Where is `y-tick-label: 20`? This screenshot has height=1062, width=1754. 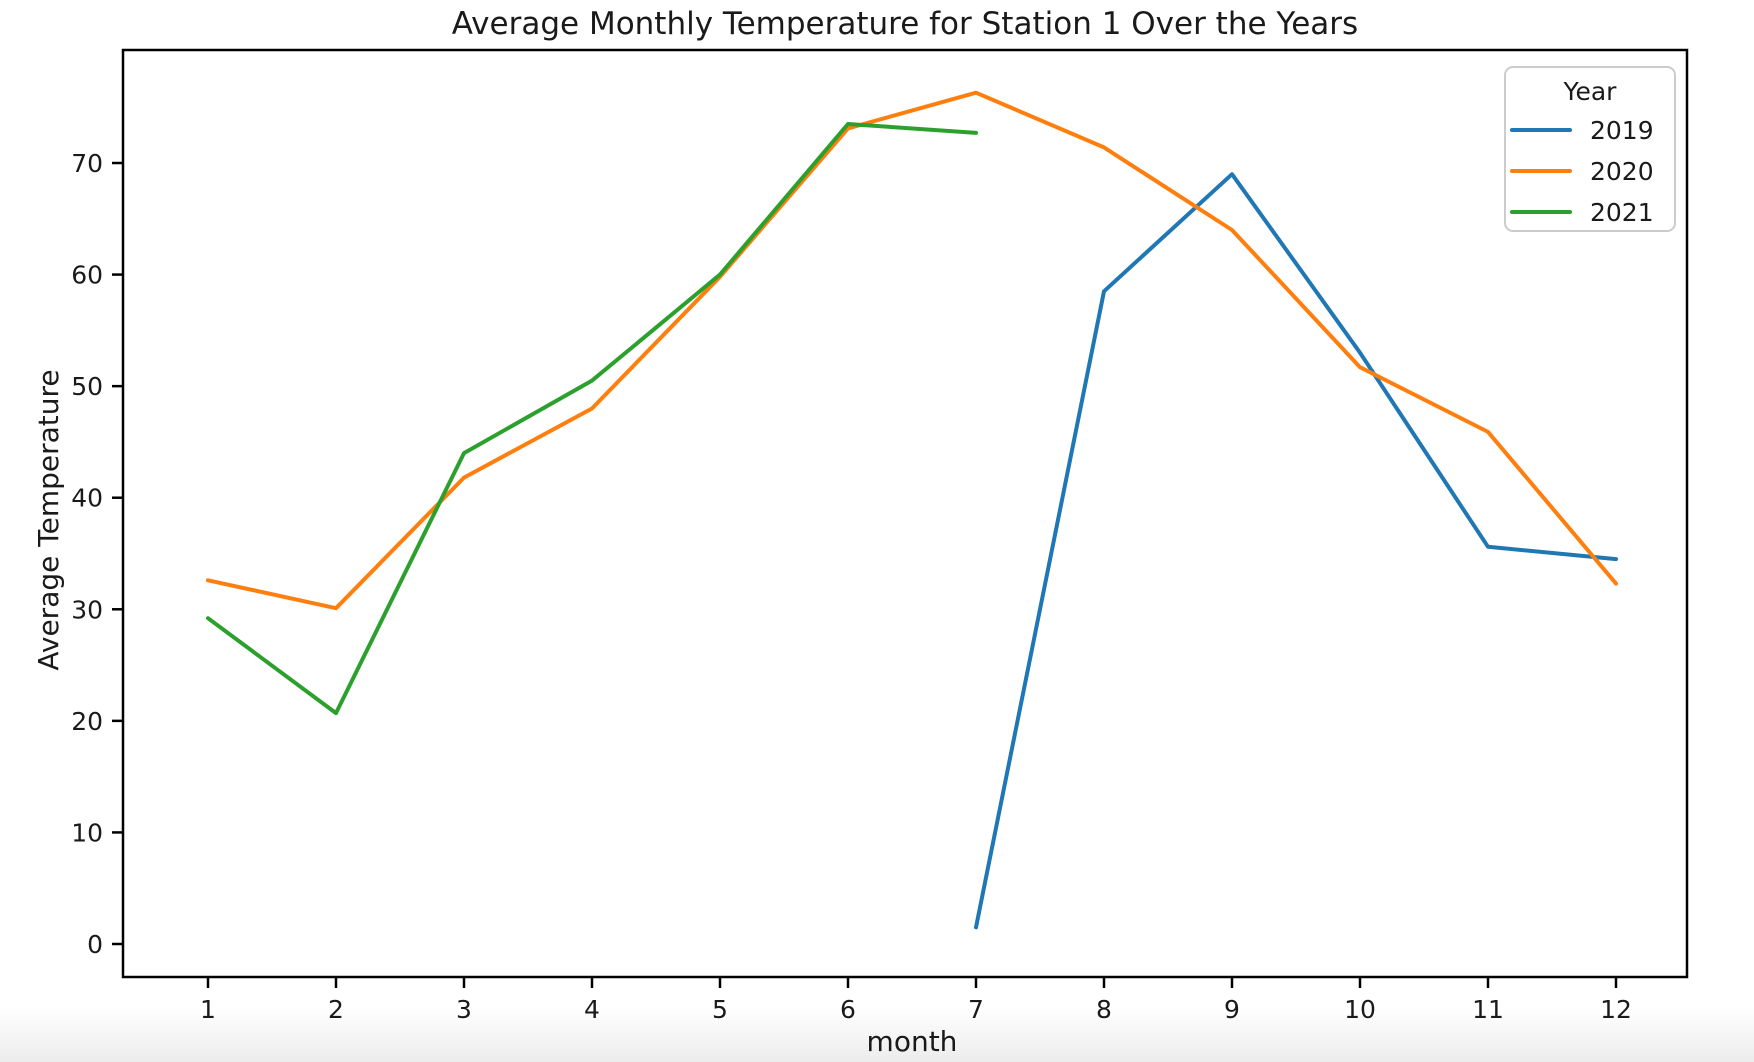
y-tick-label: 20 is located at coordinates (87, 721).